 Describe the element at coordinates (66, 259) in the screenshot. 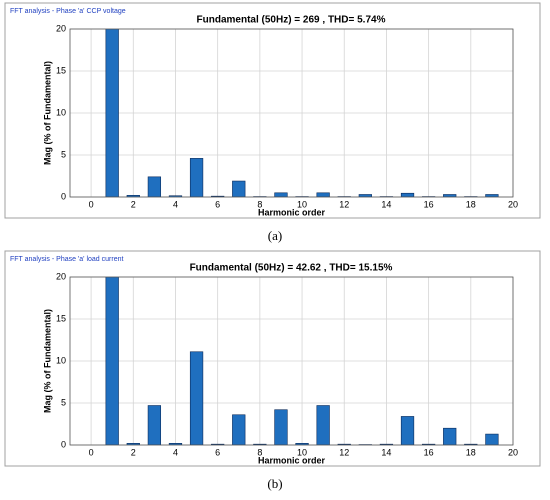

I see `window-title: FFT analysis - Phase 'a' load current` at that location.